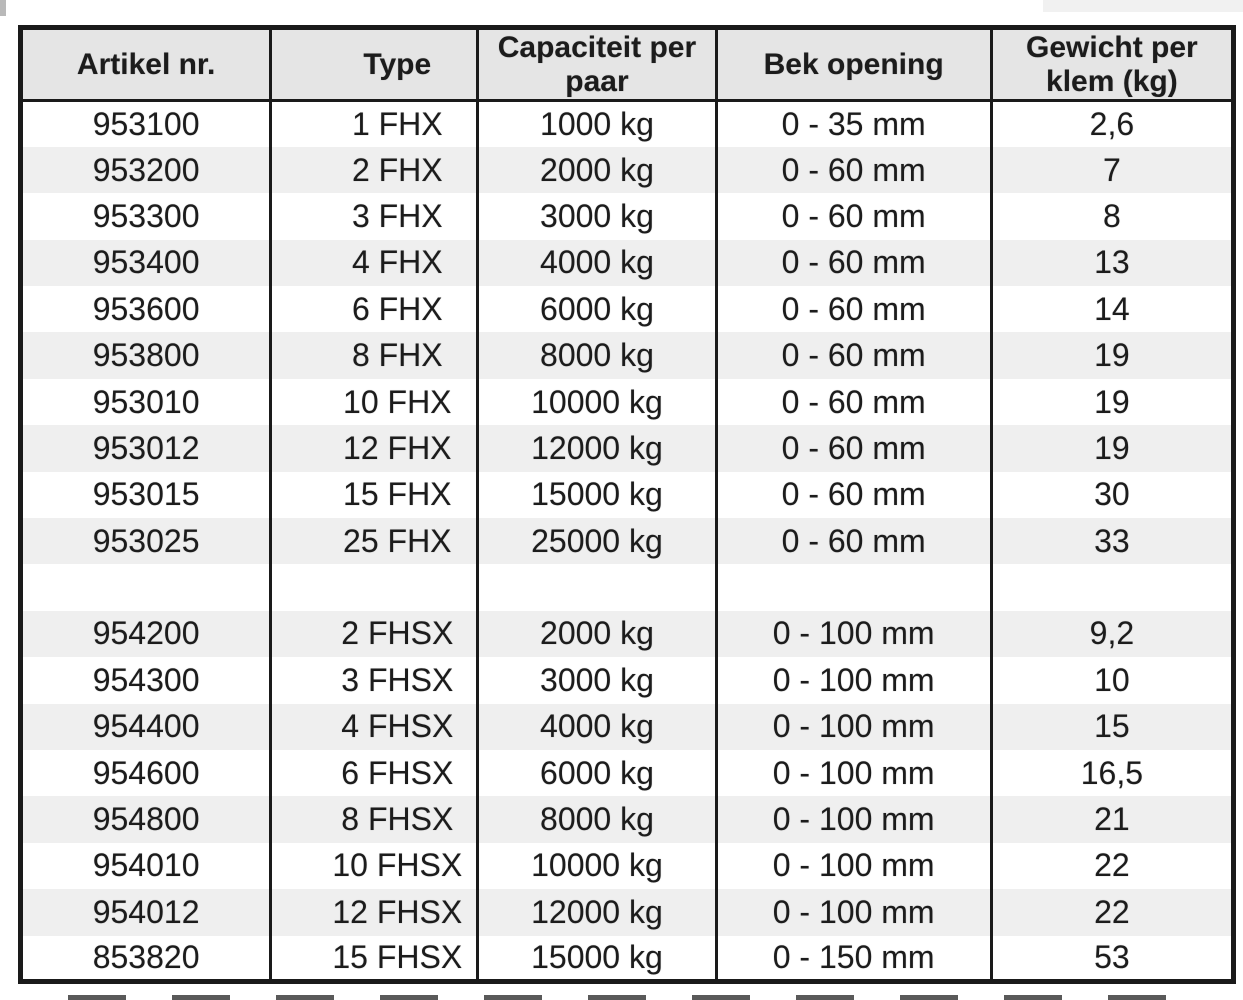  I want to click on cell-capaciteit: 8000 kg, so click(597, 819).